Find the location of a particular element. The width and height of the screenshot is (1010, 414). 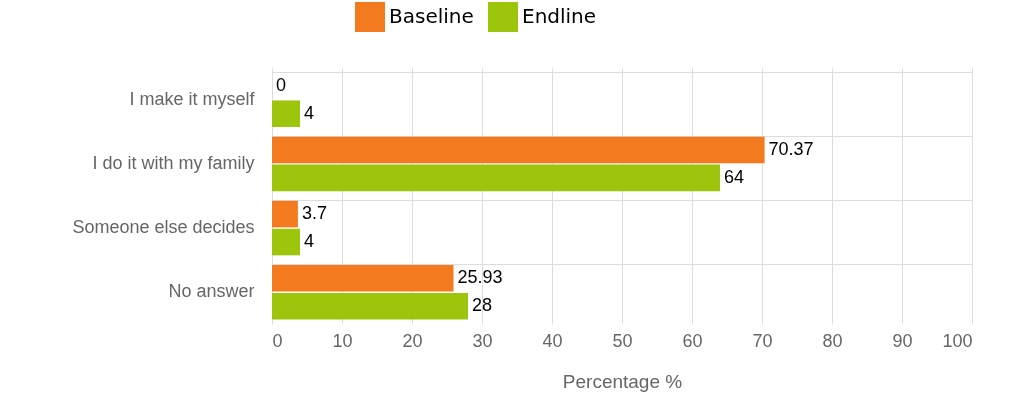

data-label: 28 is located at coordinates (482, 305).